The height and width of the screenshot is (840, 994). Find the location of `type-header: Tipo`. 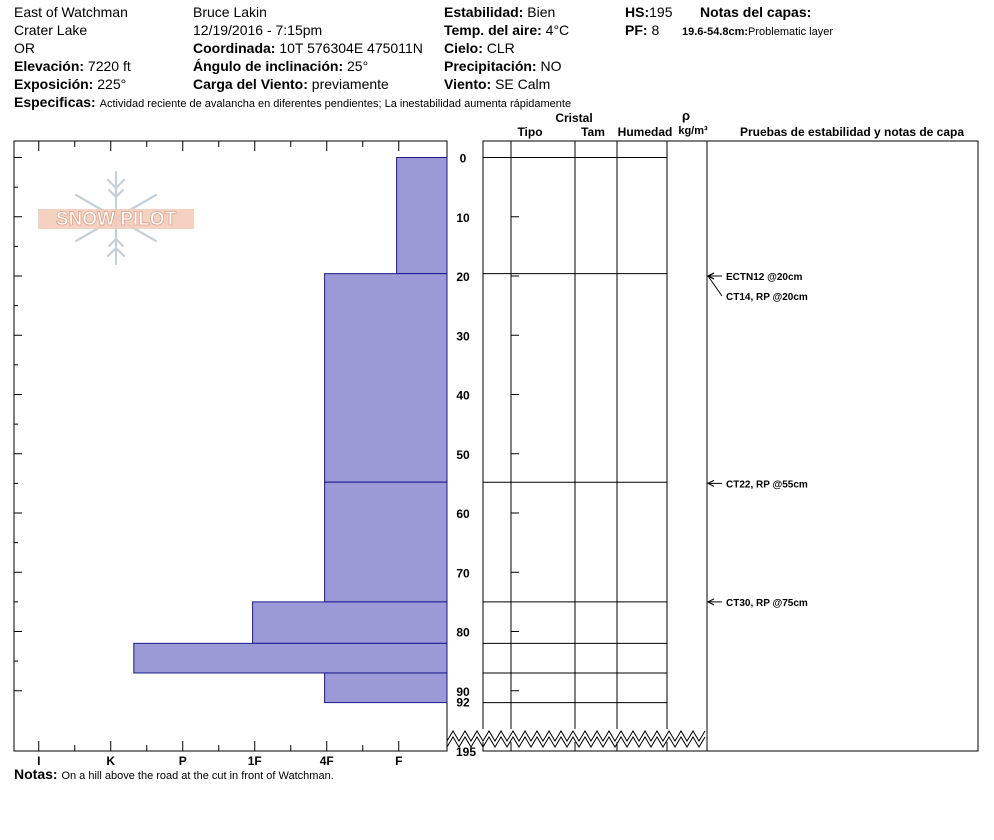

type-header: Tipo is located at coordinates (529, 132).